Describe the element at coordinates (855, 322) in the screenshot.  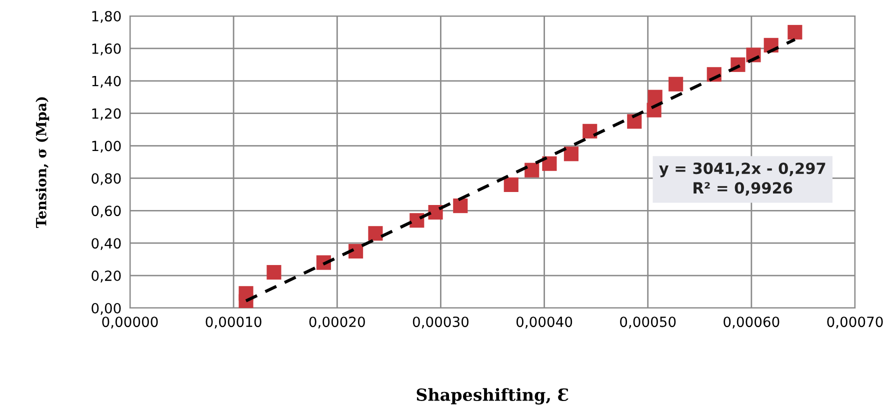
I see `x-tick-label: 0,00070` at that location.